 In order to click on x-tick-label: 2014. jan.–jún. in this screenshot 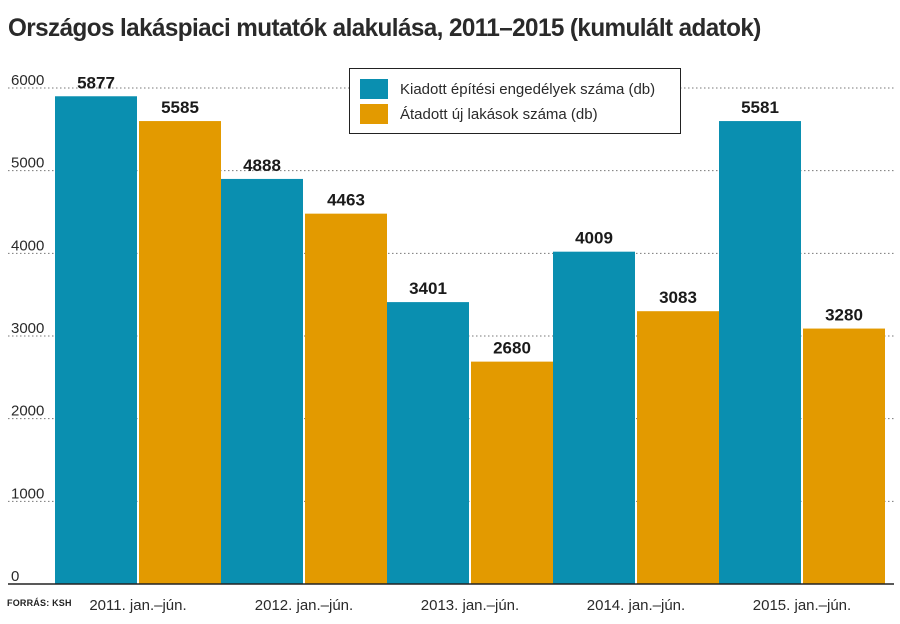, I will do `click(636, 605)`.